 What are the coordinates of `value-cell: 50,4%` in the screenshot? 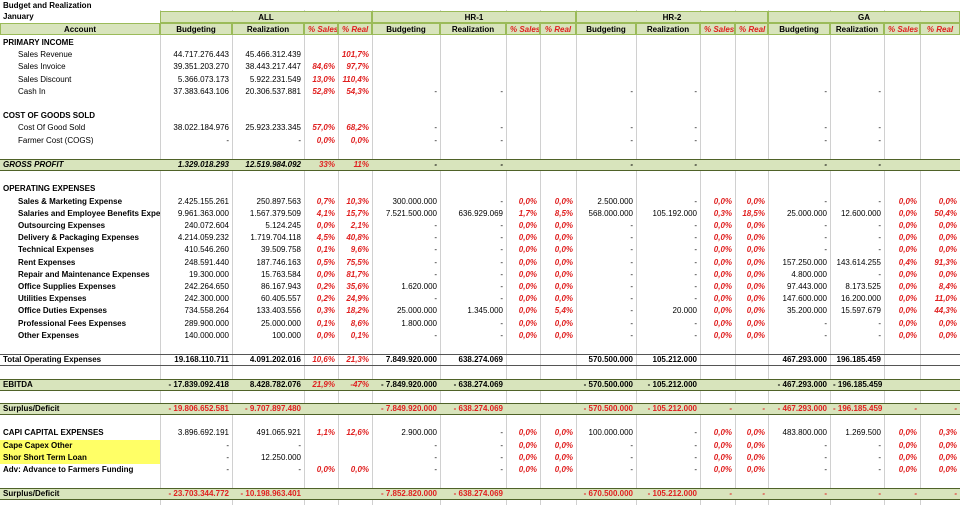 It's located at (945, 213).